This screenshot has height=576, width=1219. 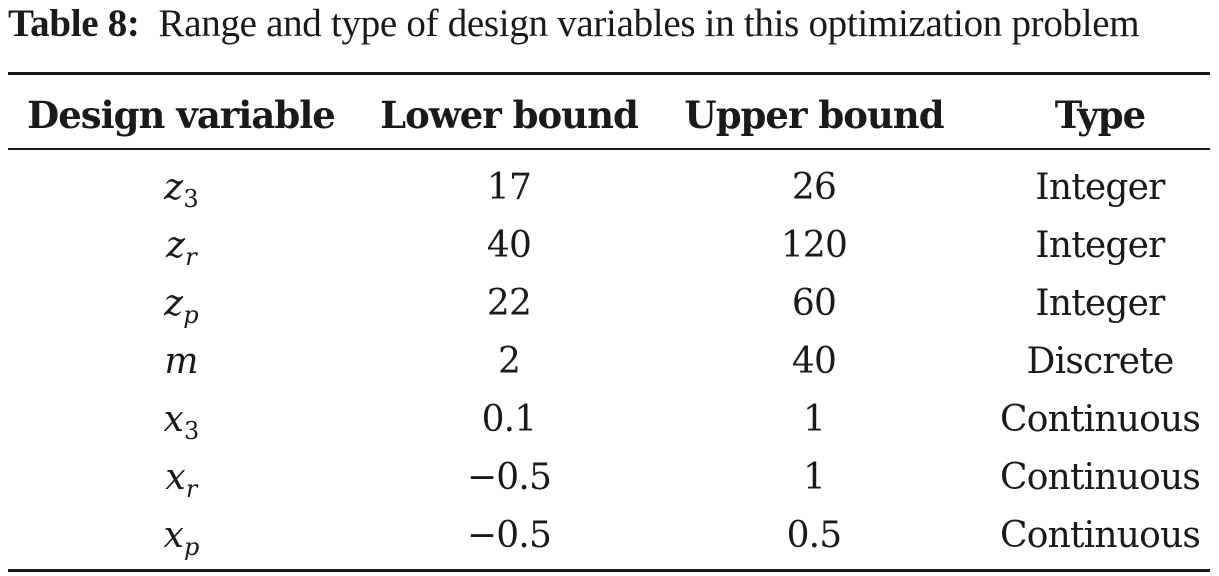 I want to click on cell-design-variable: zr, so click(x=181, y=247).